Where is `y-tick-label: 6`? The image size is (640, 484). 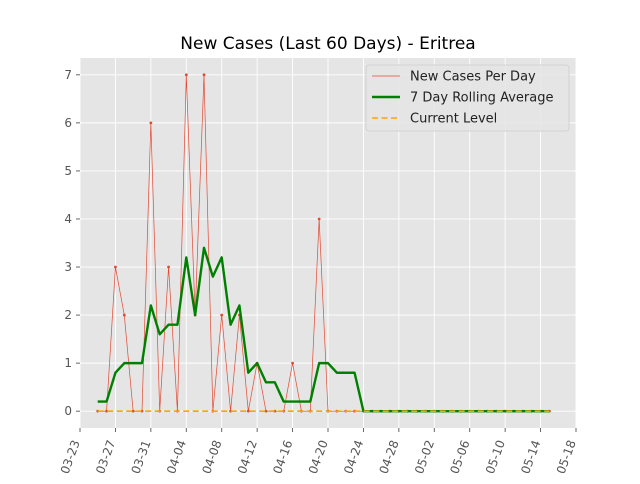
y-tick-label: 6 is located at coordinates (68, 123).